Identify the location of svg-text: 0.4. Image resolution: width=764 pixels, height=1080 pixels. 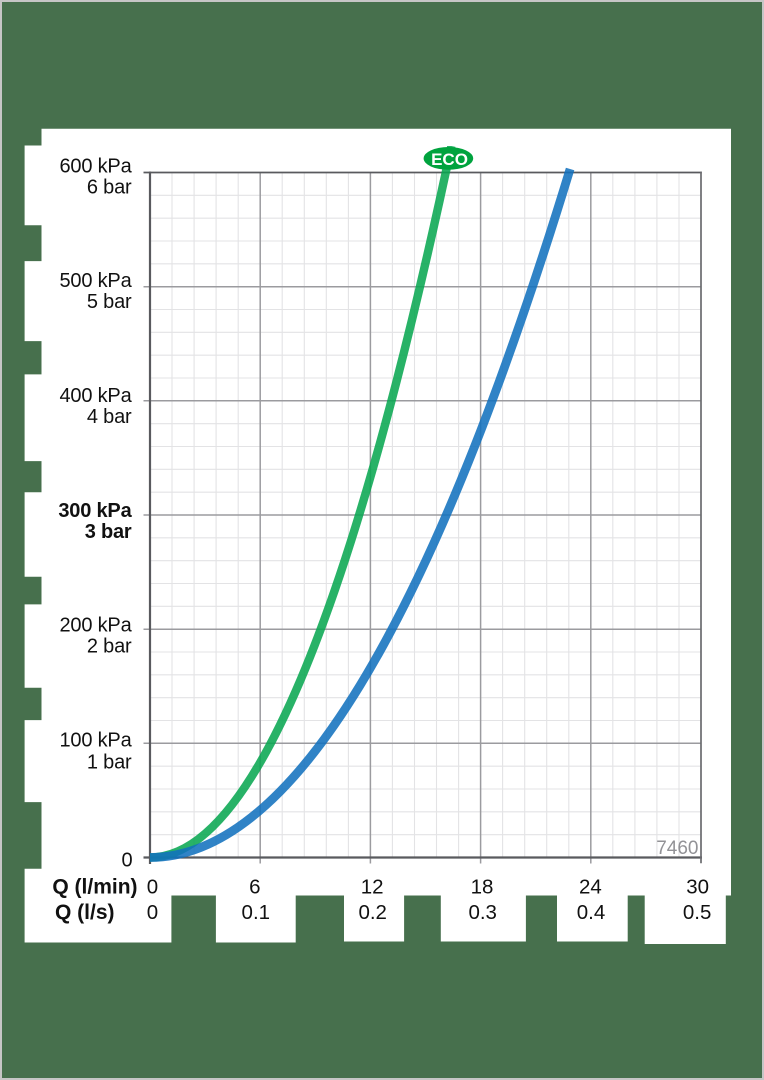
(591, 912).